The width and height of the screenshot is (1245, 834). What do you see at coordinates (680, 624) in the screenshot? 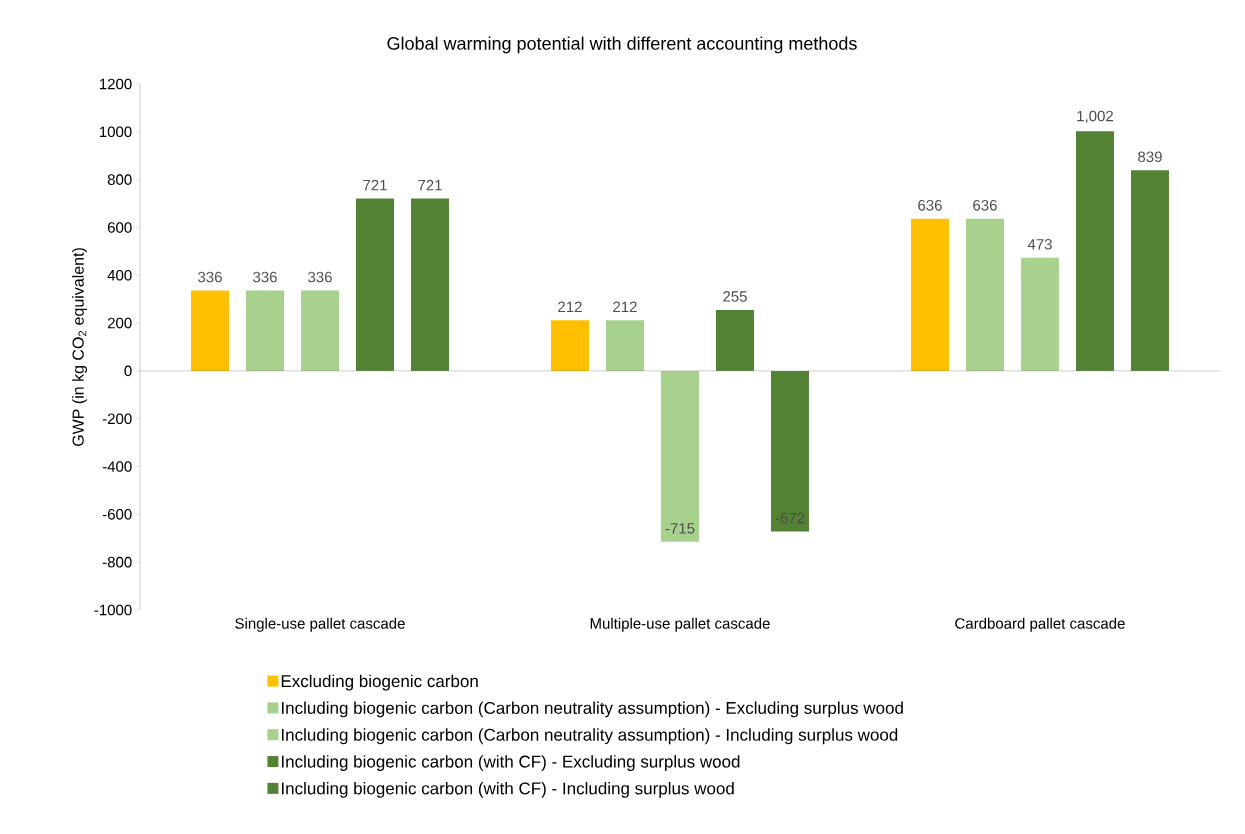
I see `x-tick-label: Multiple-use pallet cascade` at bounding box center [680, 624].